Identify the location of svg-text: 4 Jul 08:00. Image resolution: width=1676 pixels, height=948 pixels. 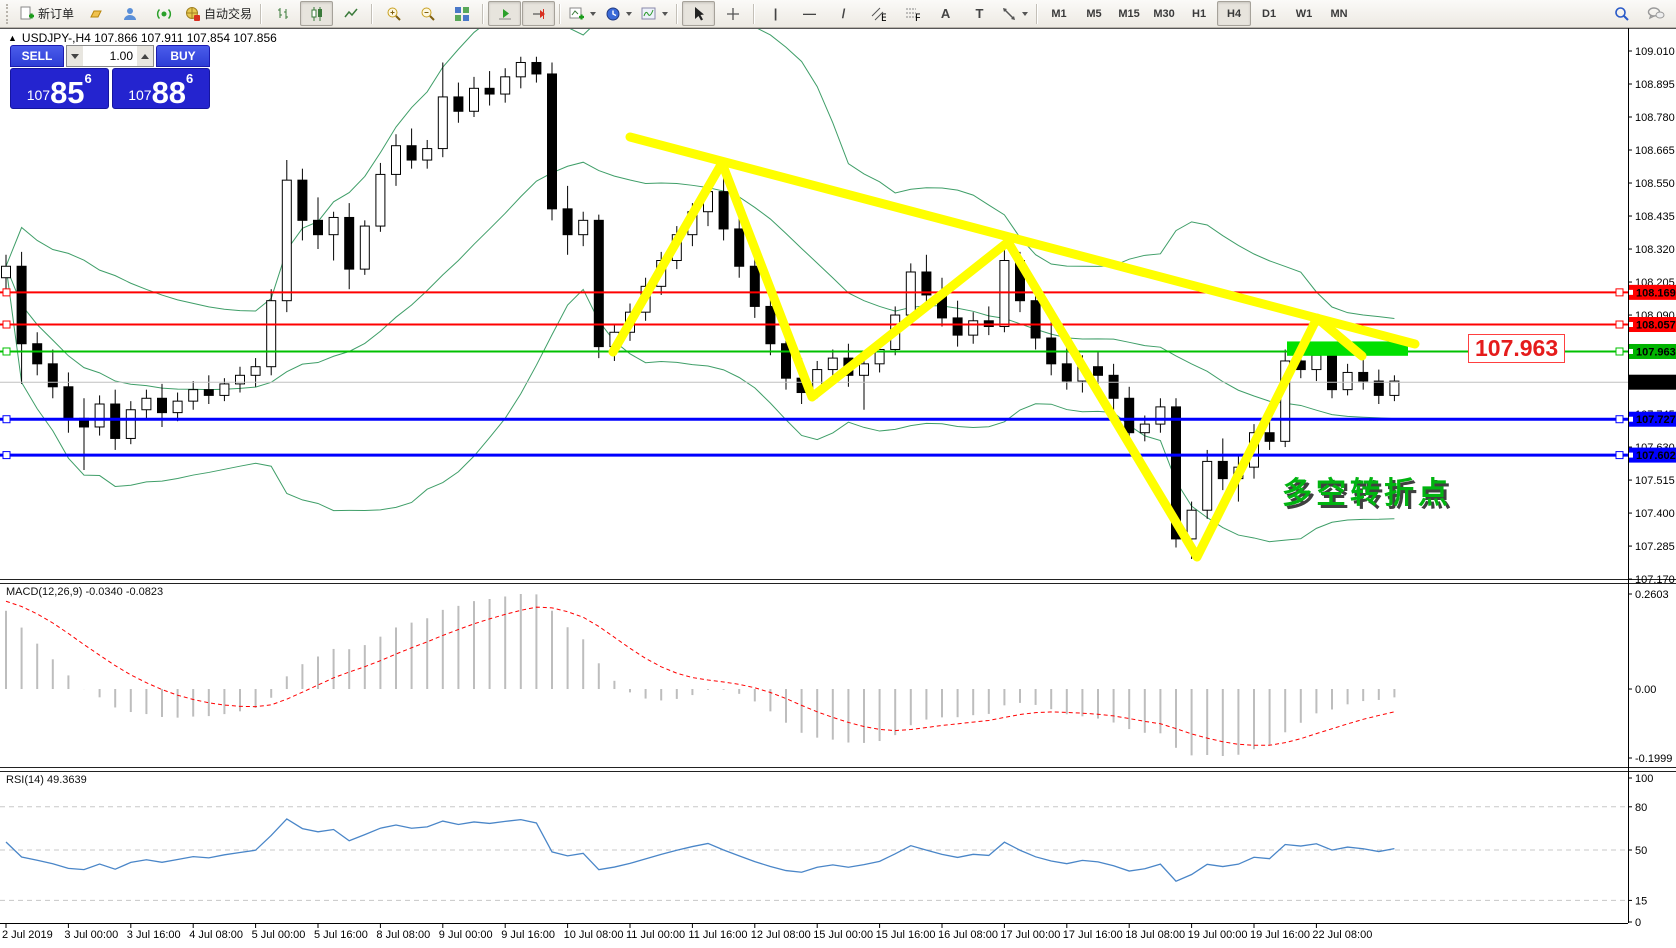
(216, 935).